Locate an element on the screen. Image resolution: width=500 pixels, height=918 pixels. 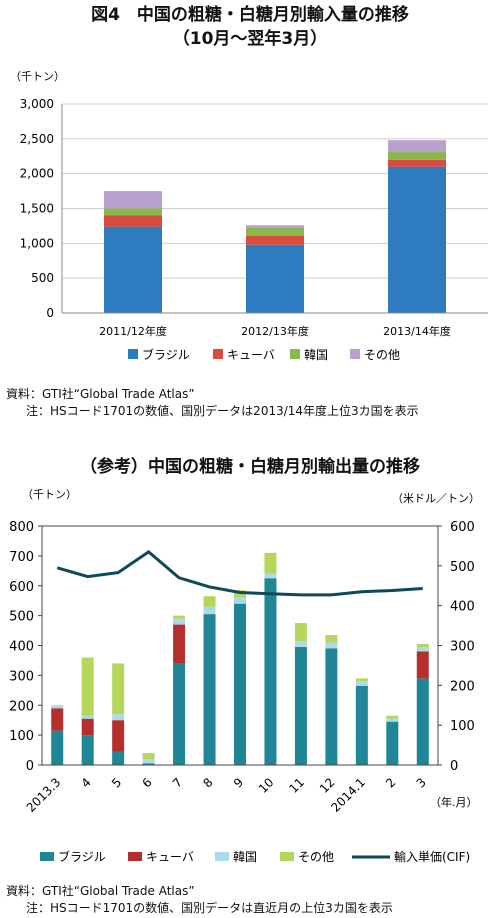
y-tick-label: 1,000 is located at coordinates (37, 243).